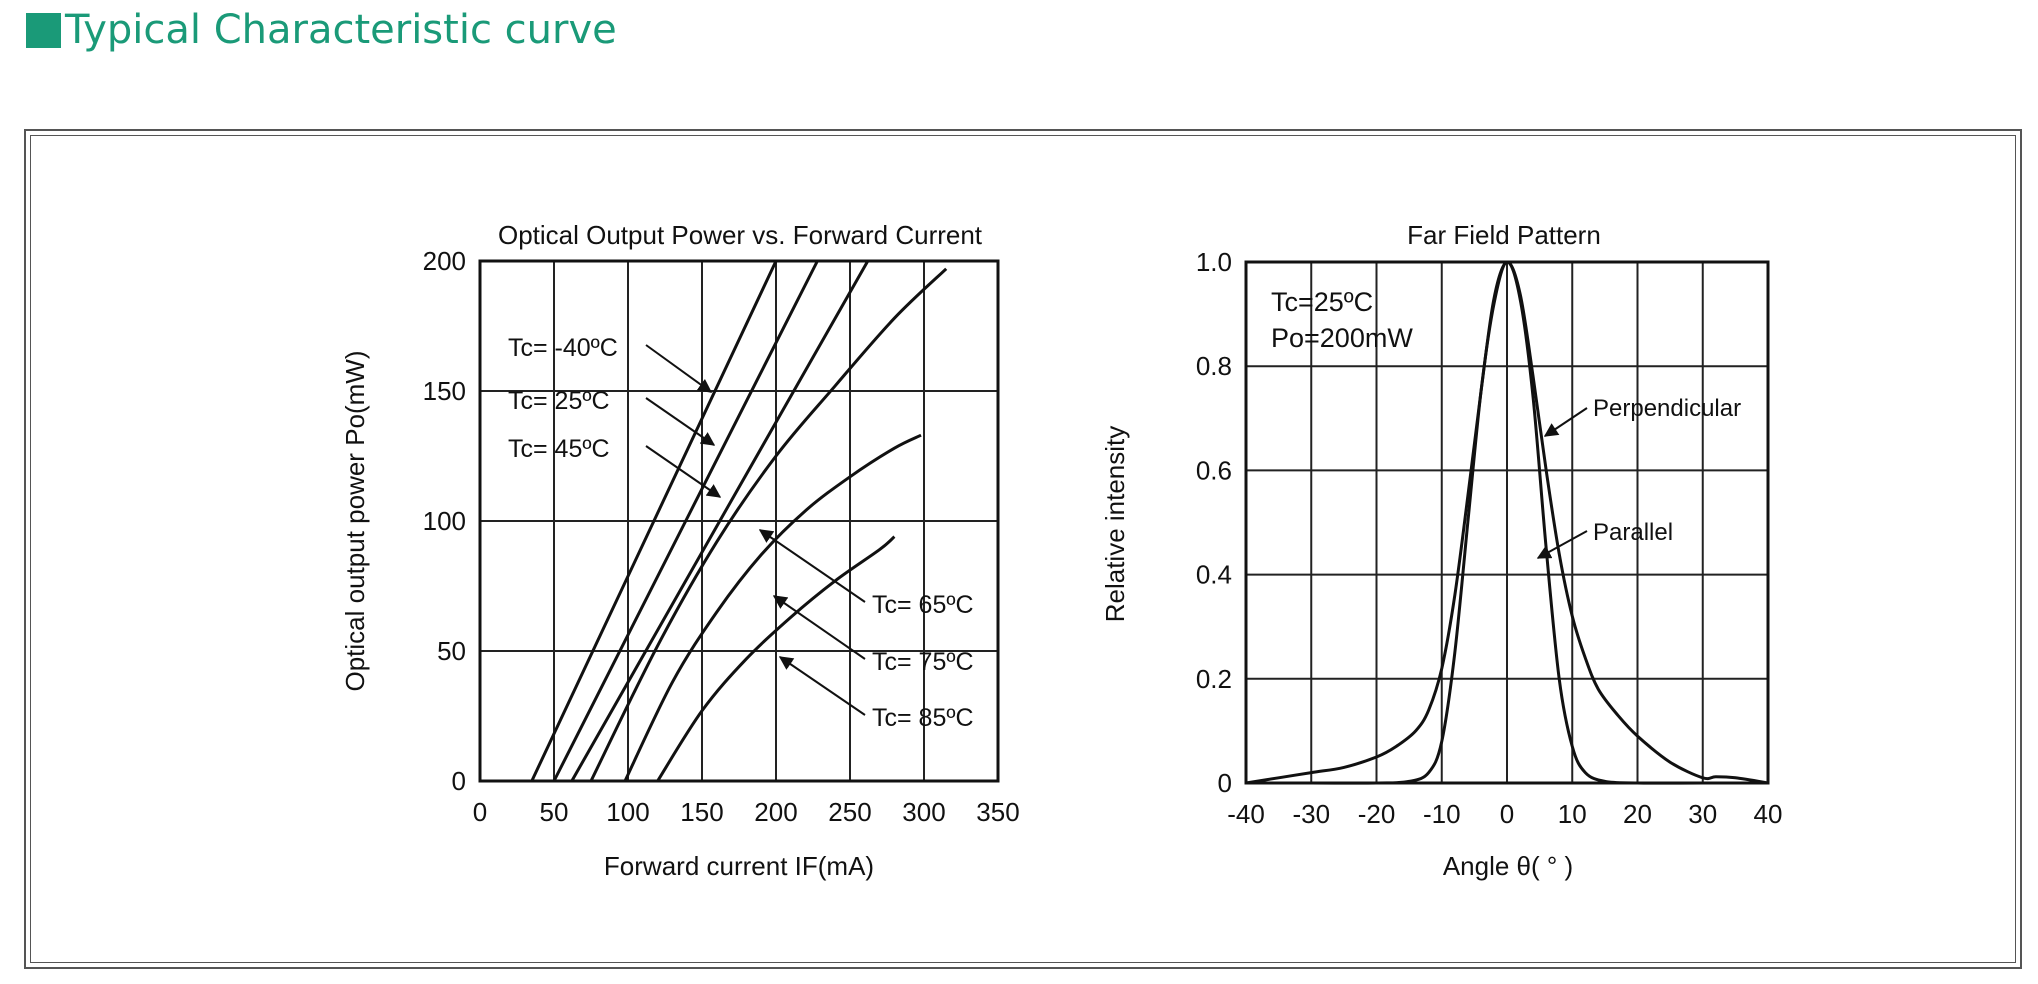  What do you see at coordinates (1214, 575) in the screenshot?
I see `chart-2-y-tick-label: 0.4` at bounding box center [1214, 575].